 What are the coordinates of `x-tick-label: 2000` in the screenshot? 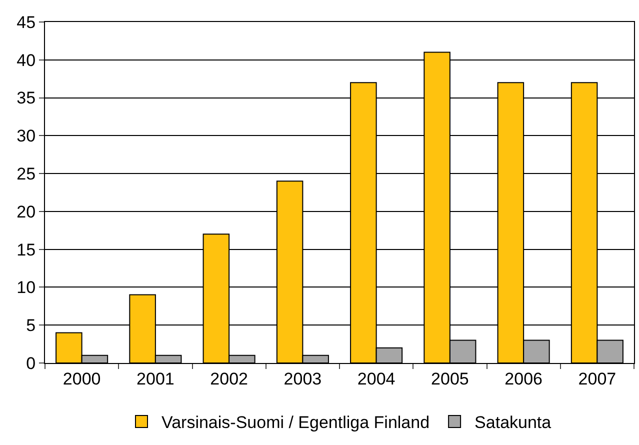 It's located at (81, 378).